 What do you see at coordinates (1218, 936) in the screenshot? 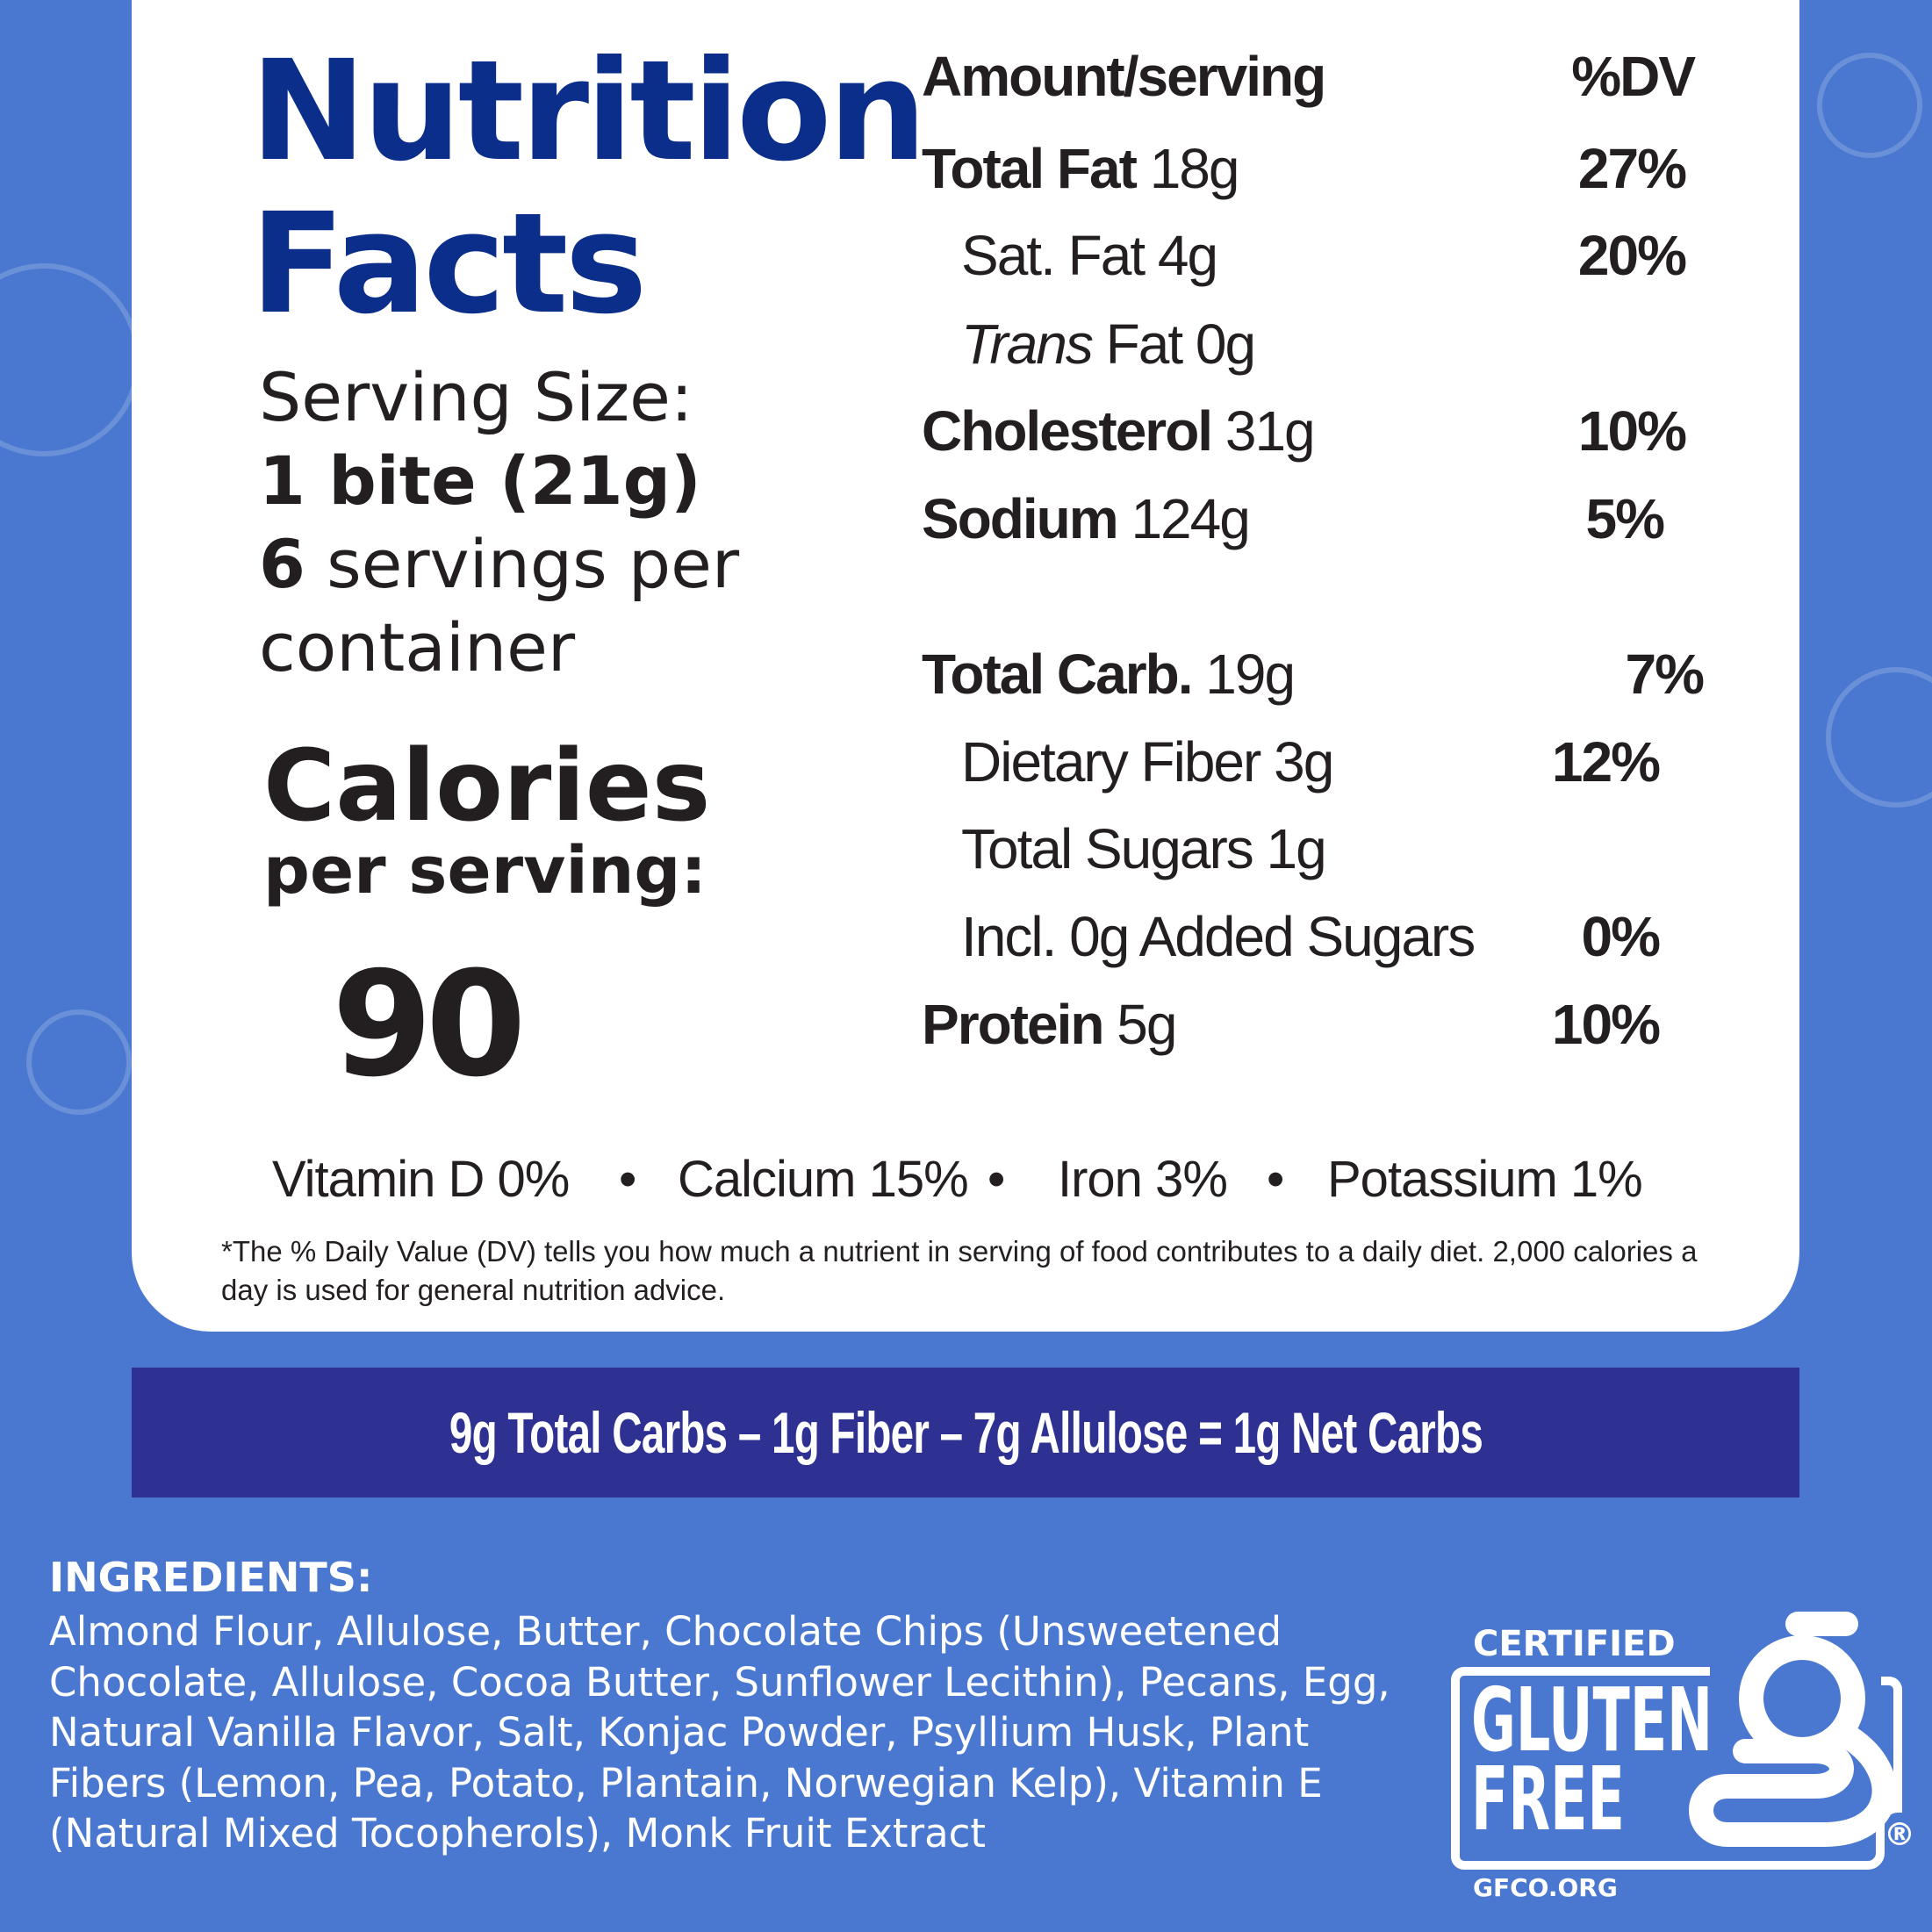
I see `nutrient-name: Incl. 0g Added Sugars` at bounding box center [1218, 936].